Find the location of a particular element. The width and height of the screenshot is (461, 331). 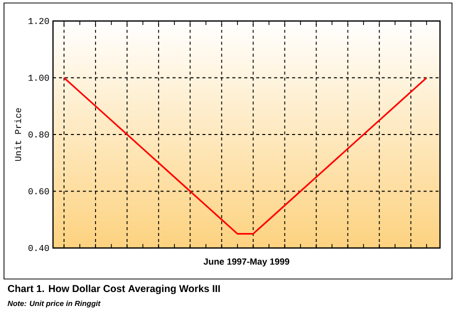

text: Chart 1. How Dollar Cost Averaging Works III is located at coordinates (114, 289).